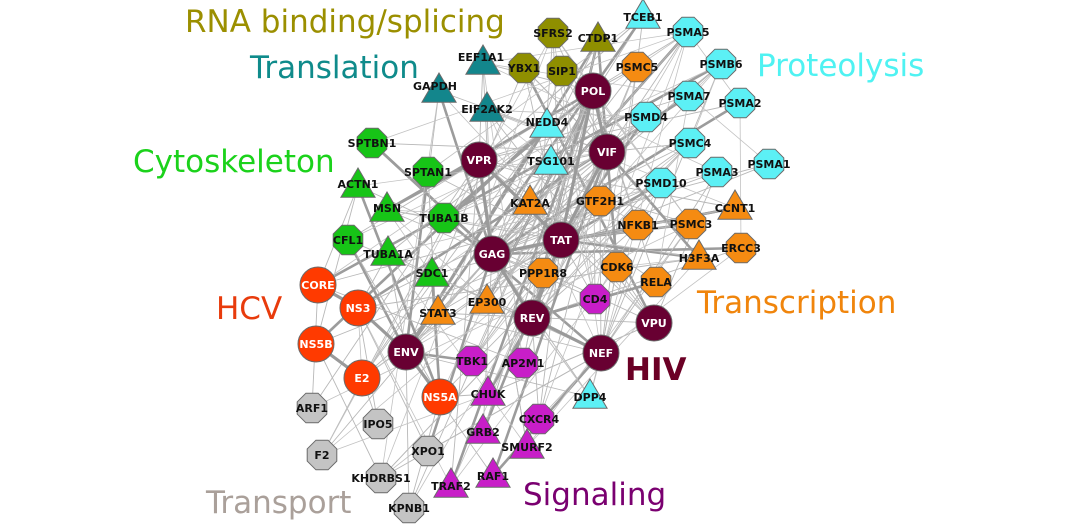 This screenshot has width=1081, height=527. I want to click on node-e2: E2, so click(362, 378).